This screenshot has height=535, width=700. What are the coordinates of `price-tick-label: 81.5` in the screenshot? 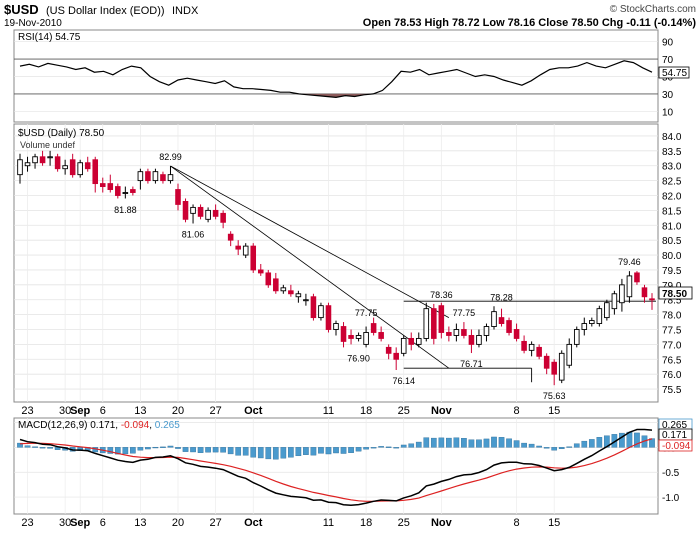 It's located at (672, 211).